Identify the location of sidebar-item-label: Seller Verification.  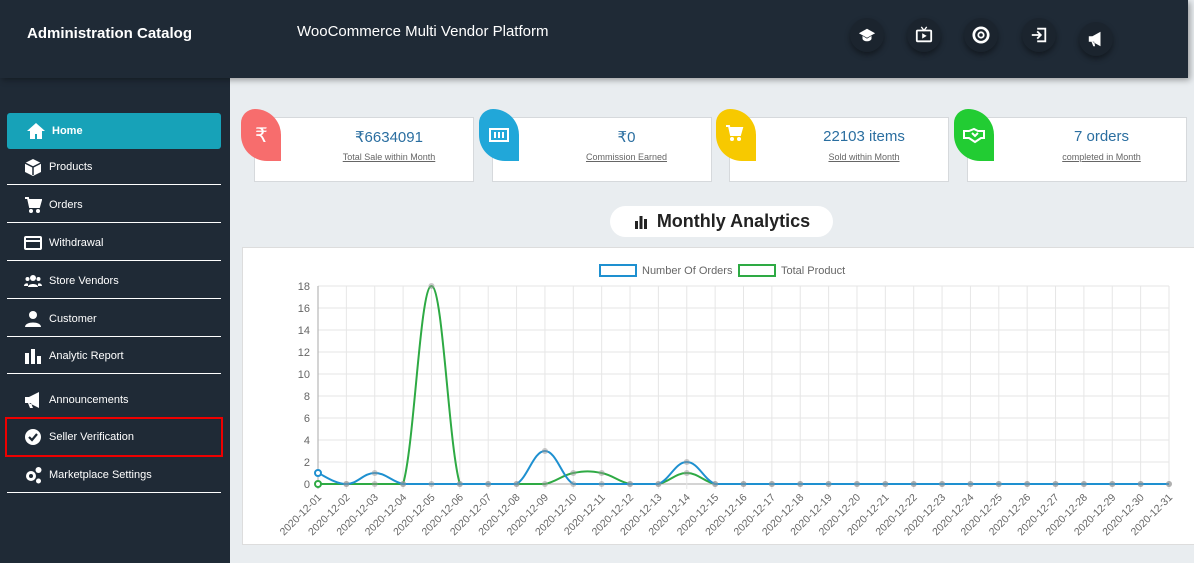
(91, 437).